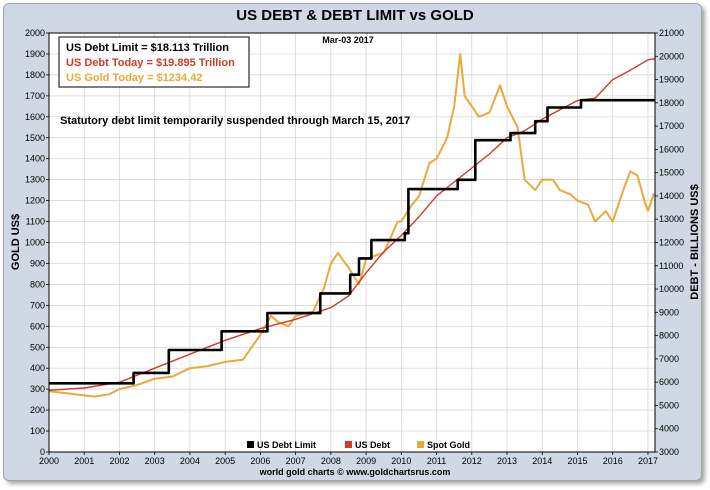 The width and height of the screenshot is (710, 490). Describe the element at coordinates (147, 48) in the screenshot. I see `info-debt-limit: US Debt Limit = $18.113 Trillion` at that location.